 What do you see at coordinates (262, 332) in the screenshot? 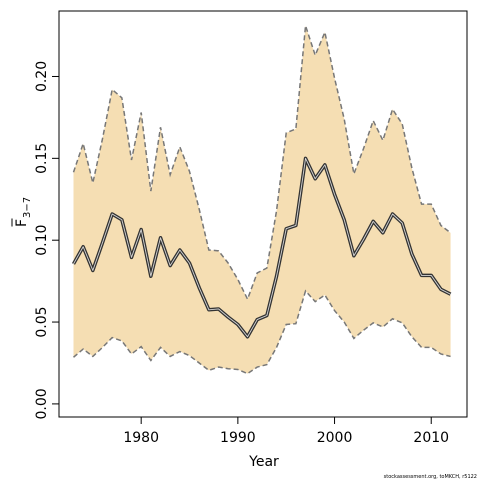
I see `lower-bound-line` at bounding box center [262, 332].